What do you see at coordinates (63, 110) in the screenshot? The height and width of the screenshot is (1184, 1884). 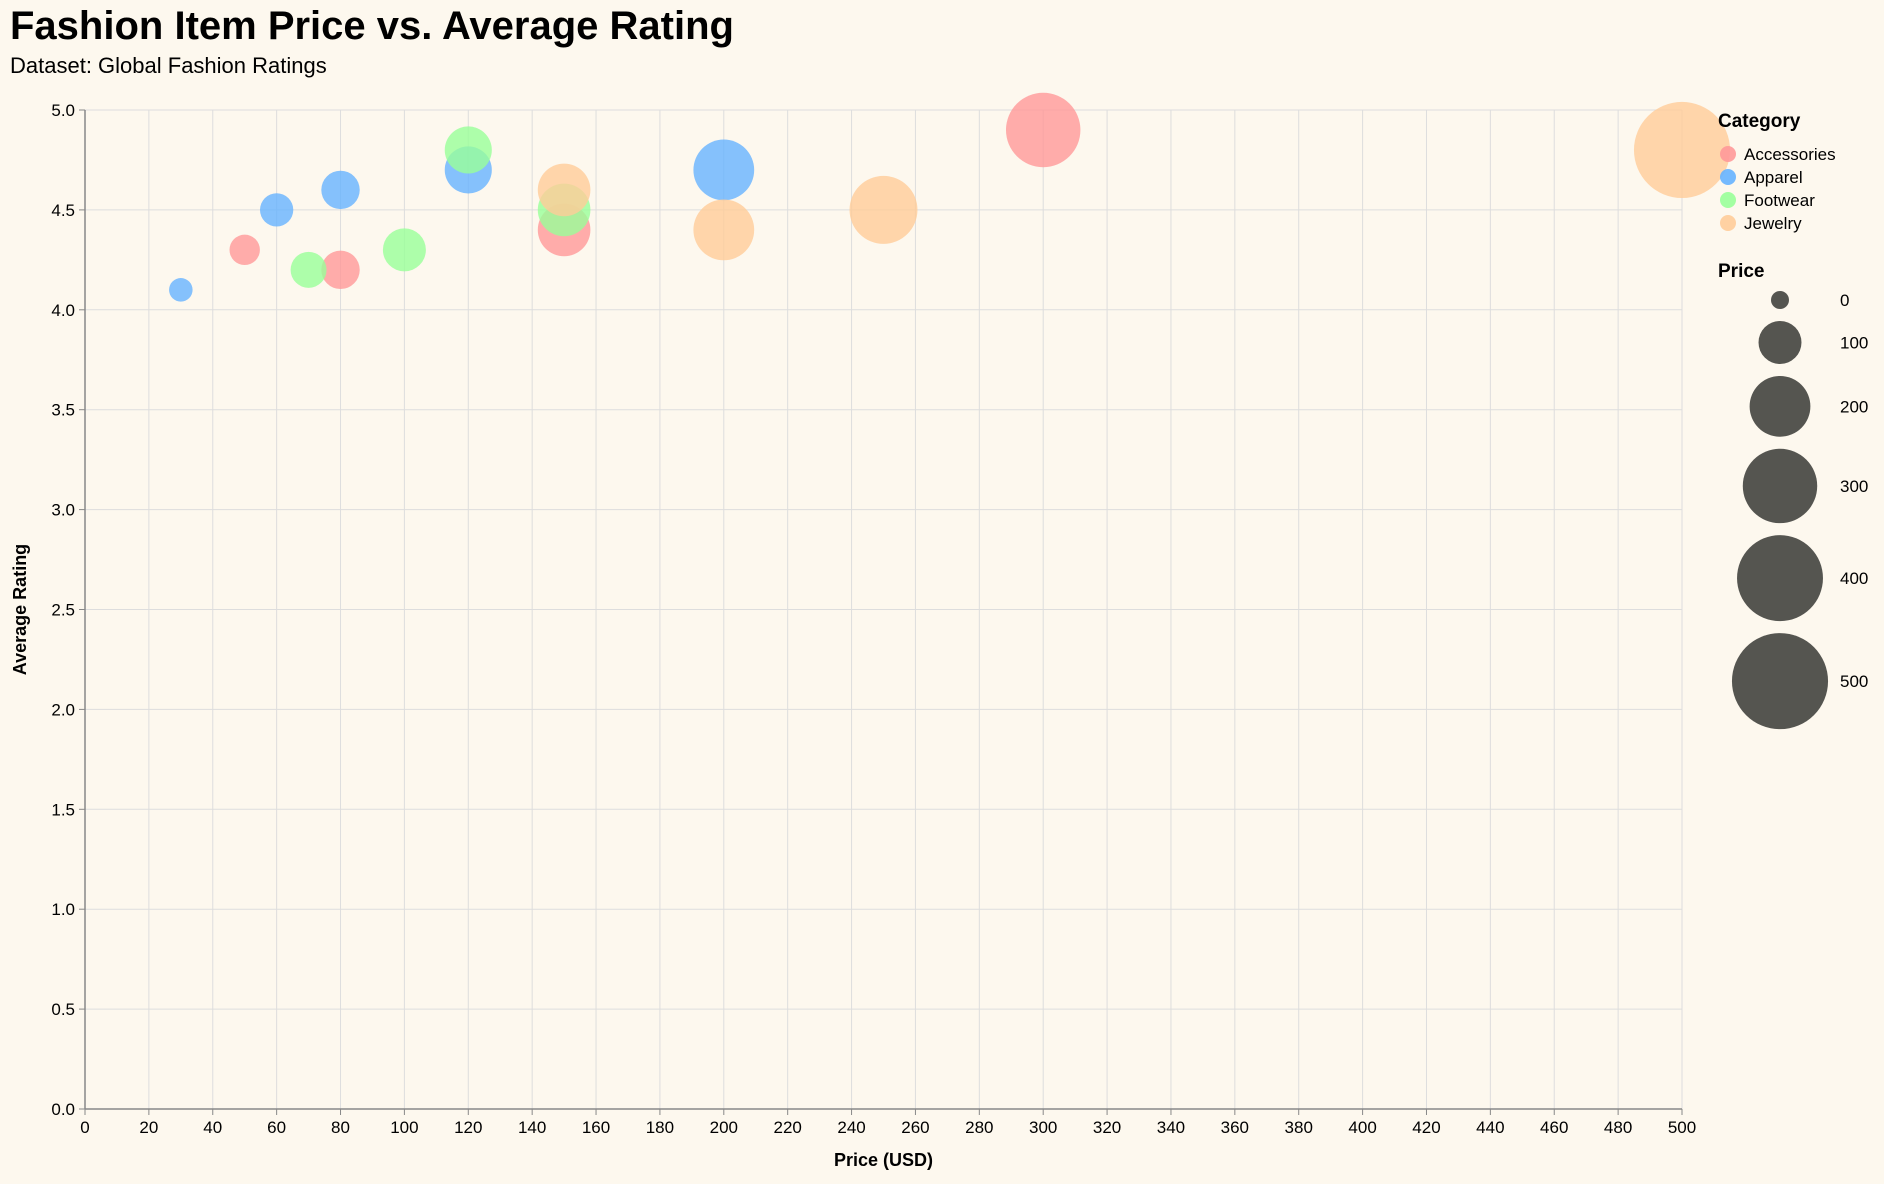 I see `y-tick-label: 5.0` at bounding box center [63, 110].